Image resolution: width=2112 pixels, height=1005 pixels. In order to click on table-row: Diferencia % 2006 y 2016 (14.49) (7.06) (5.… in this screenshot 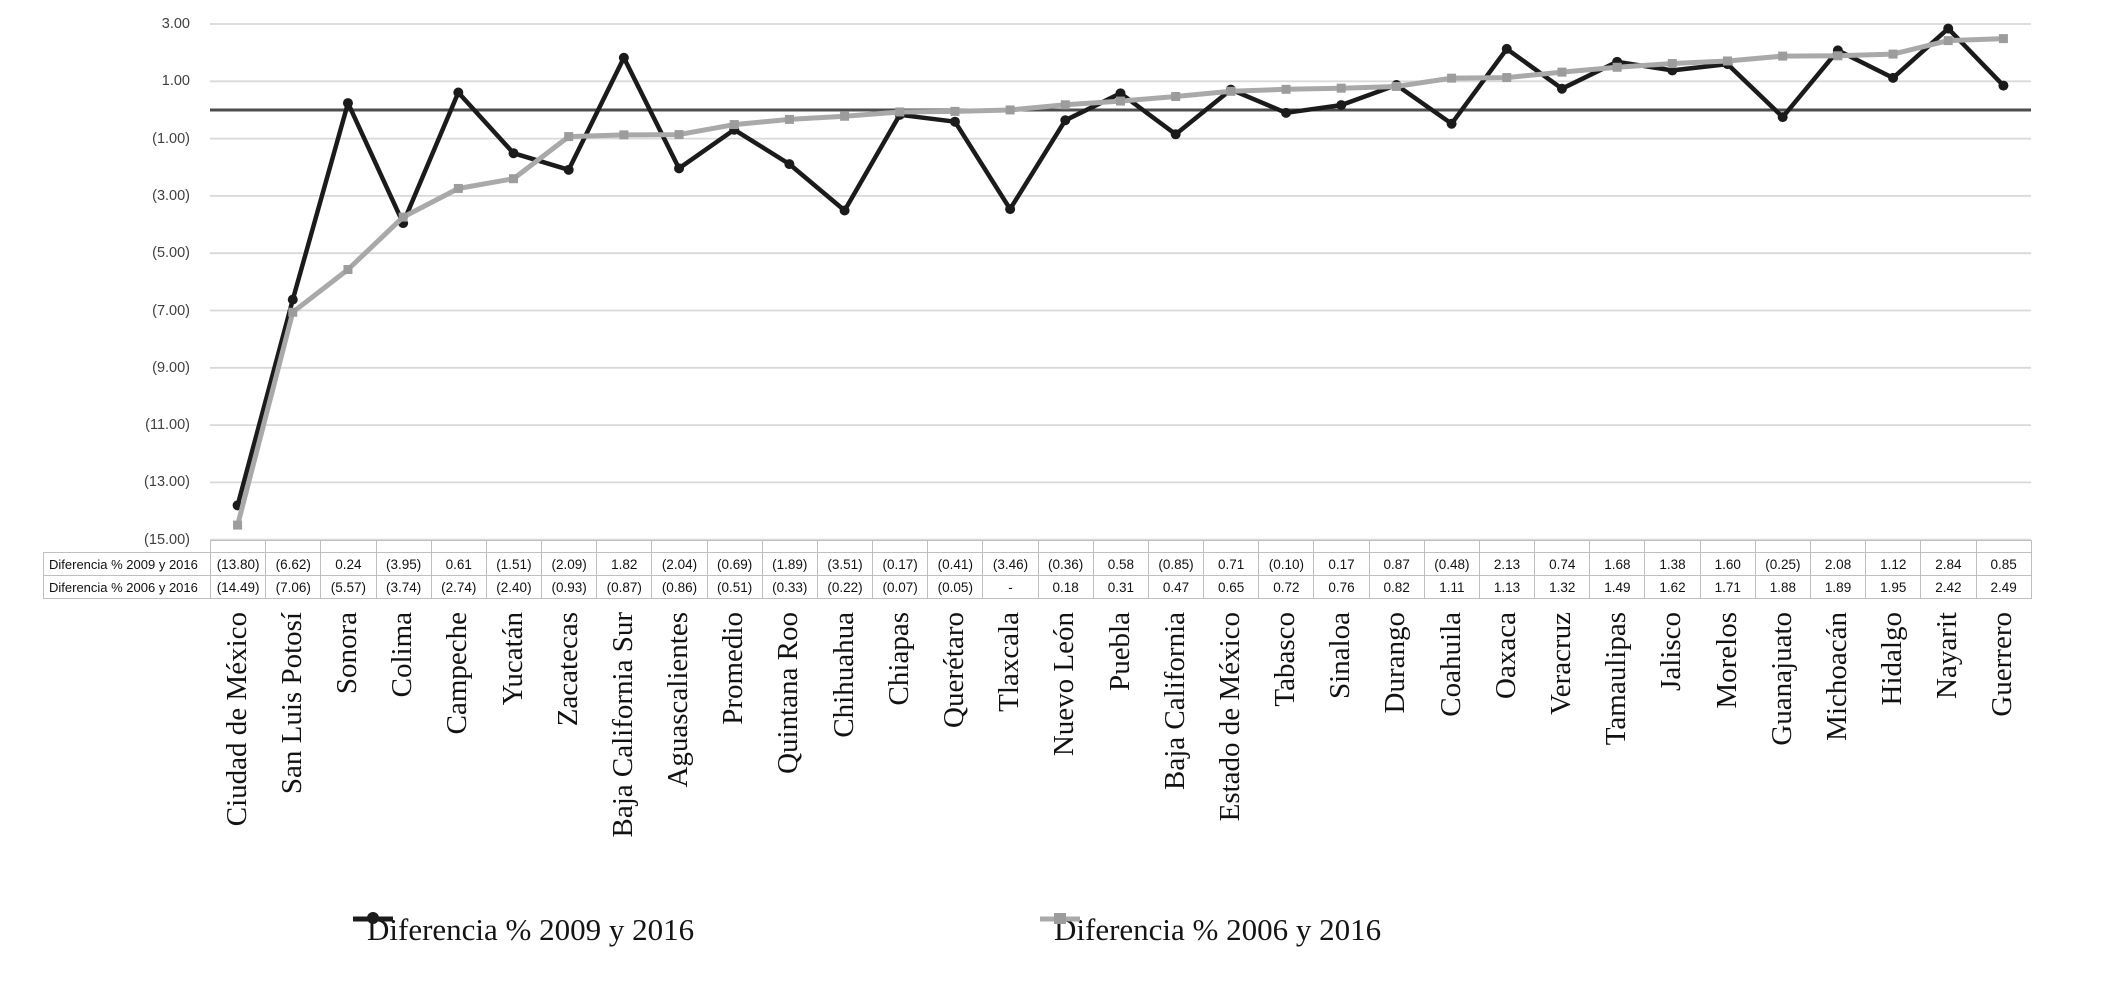, I will do `click(1037, 587)`.